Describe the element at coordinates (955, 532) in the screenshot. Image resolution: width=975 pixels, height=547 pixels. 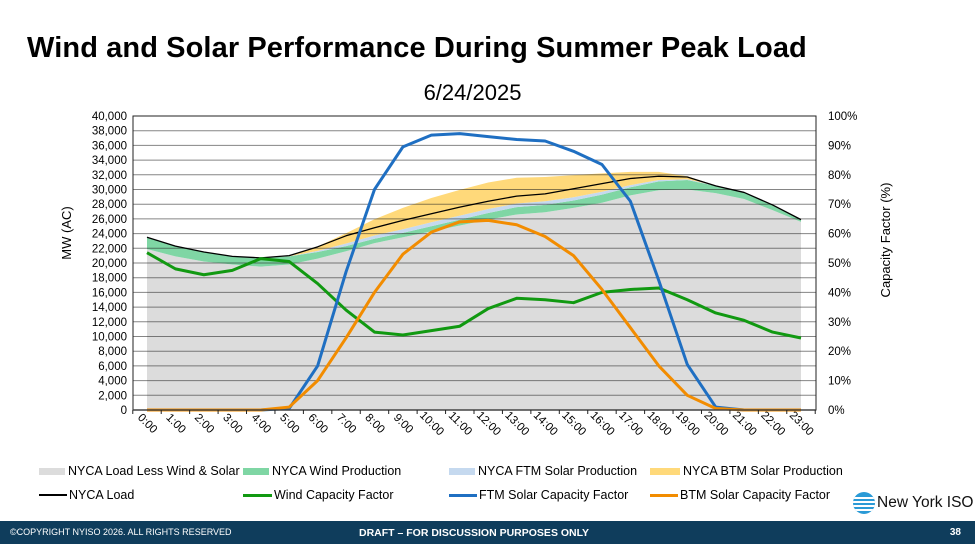
I see `page-number: 38` at that location.